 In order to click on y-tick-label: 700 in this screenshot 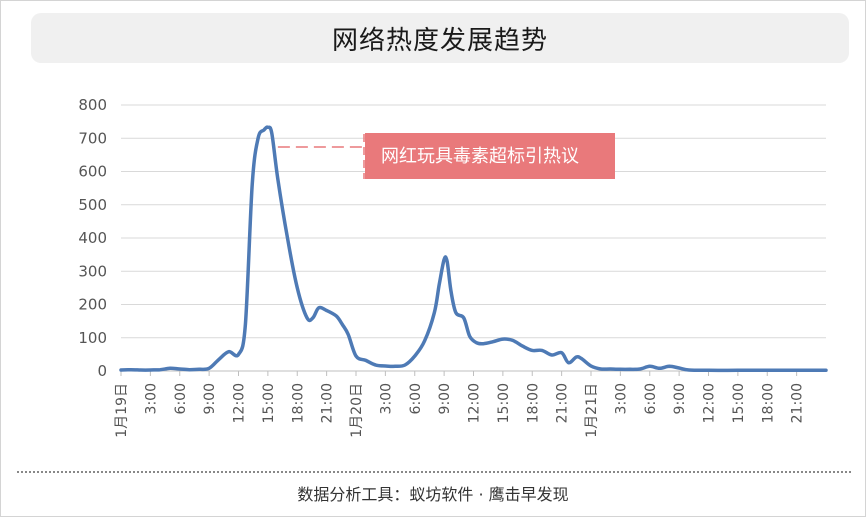, I will do `click(92, 138)`.